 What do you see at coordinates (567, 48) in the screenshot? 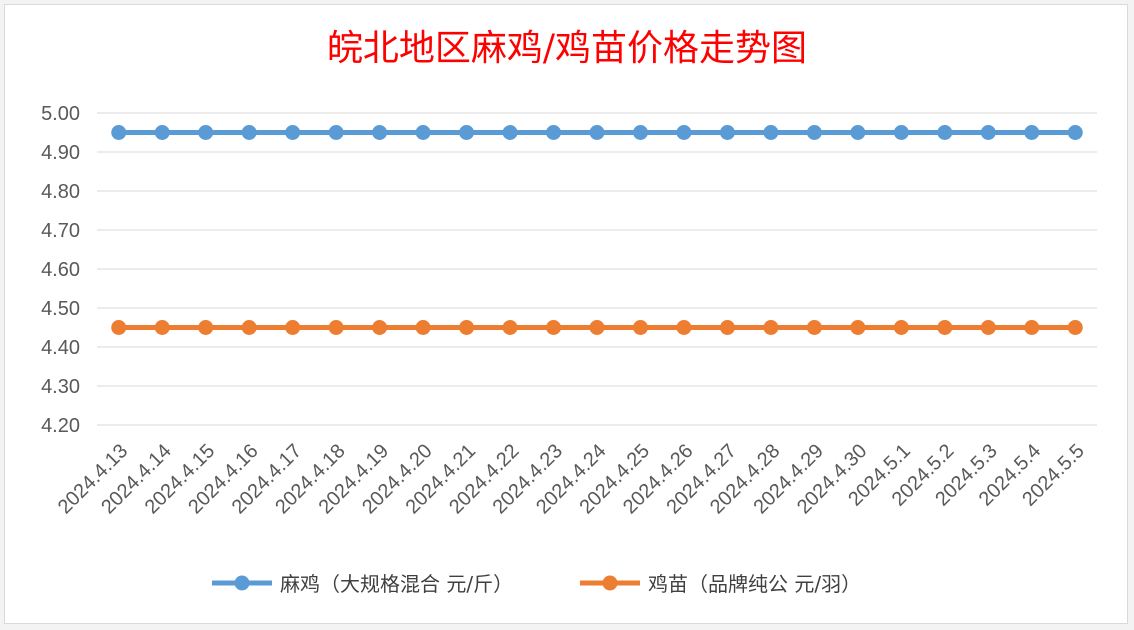
I see `chart-title: 皖北地区麻鸡/鸡苗价格走势图` at bounding box center [567, 48].